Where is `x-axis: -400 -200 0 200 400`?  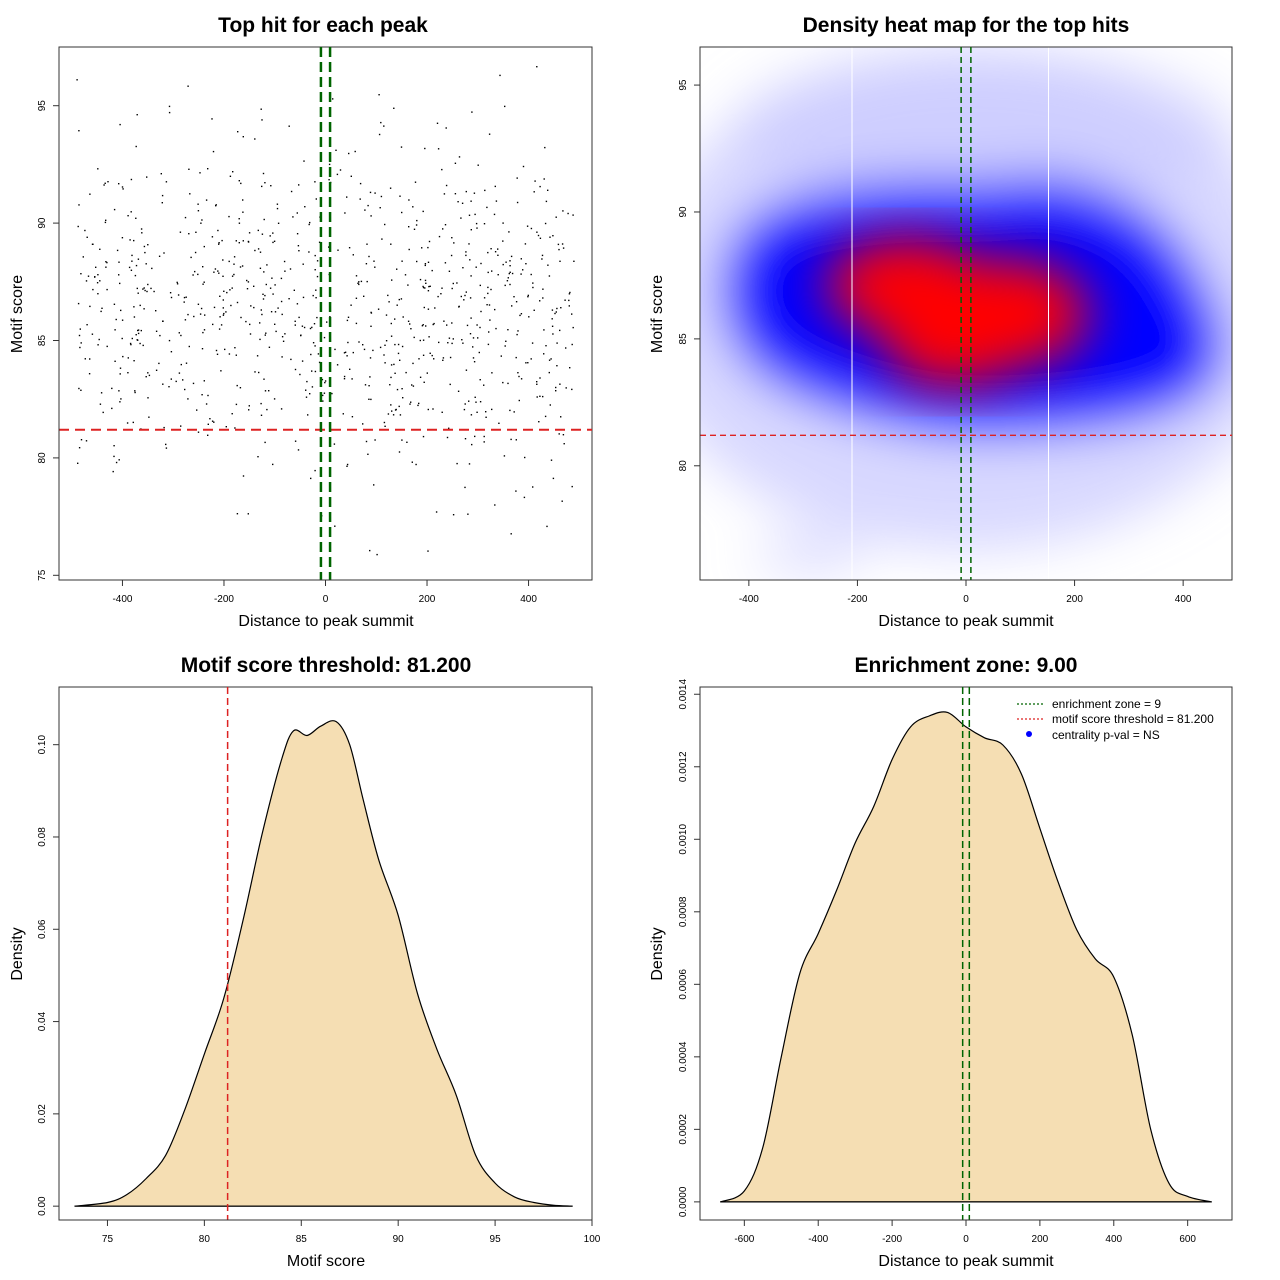 x-axis: -400 -200 0 200 400 is located at coordinates (324, 592).